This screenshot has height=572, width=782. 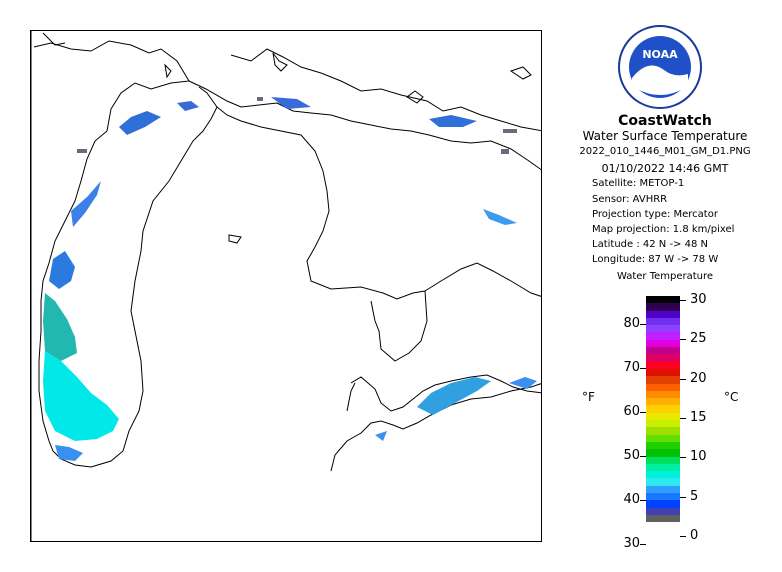 What do you see at coordinates (154, 277) in the screenshot?
I see `lake-michigan-east-shore` at bounding box center [154, 277].